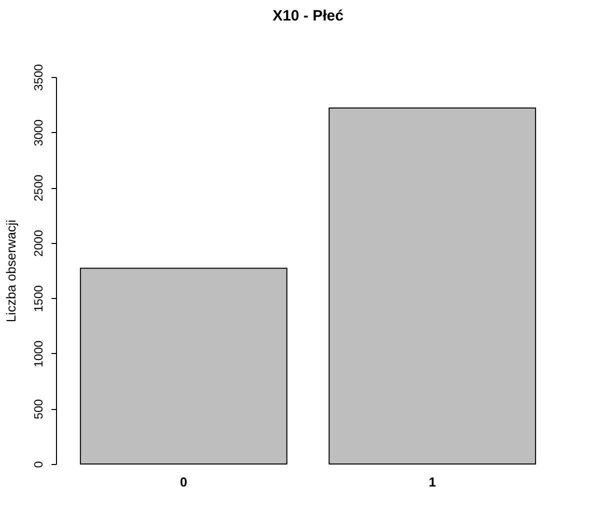 The width and height of the screenshot is (593, 515). I want to click on y-tick-label: 1000, so click(39, 354).